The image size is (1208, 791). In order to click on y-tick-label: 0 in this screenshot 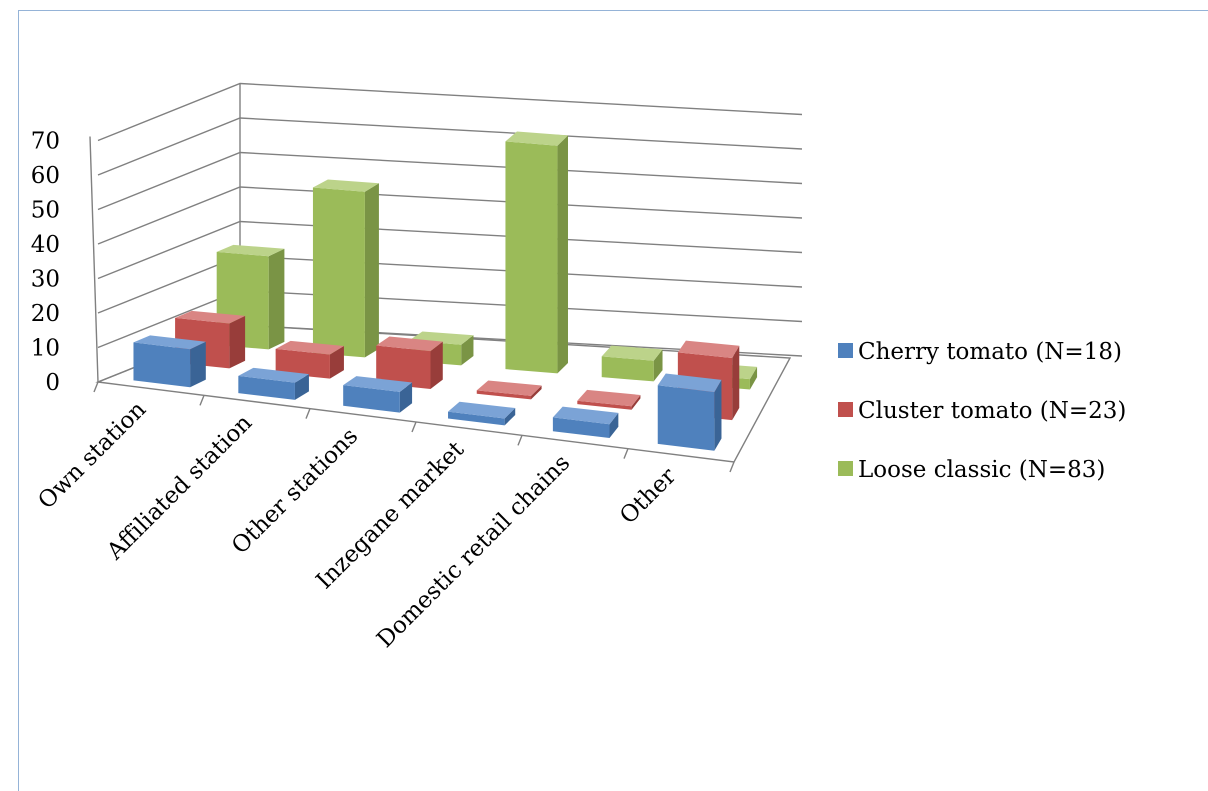, I will do `click(52, 383)`.